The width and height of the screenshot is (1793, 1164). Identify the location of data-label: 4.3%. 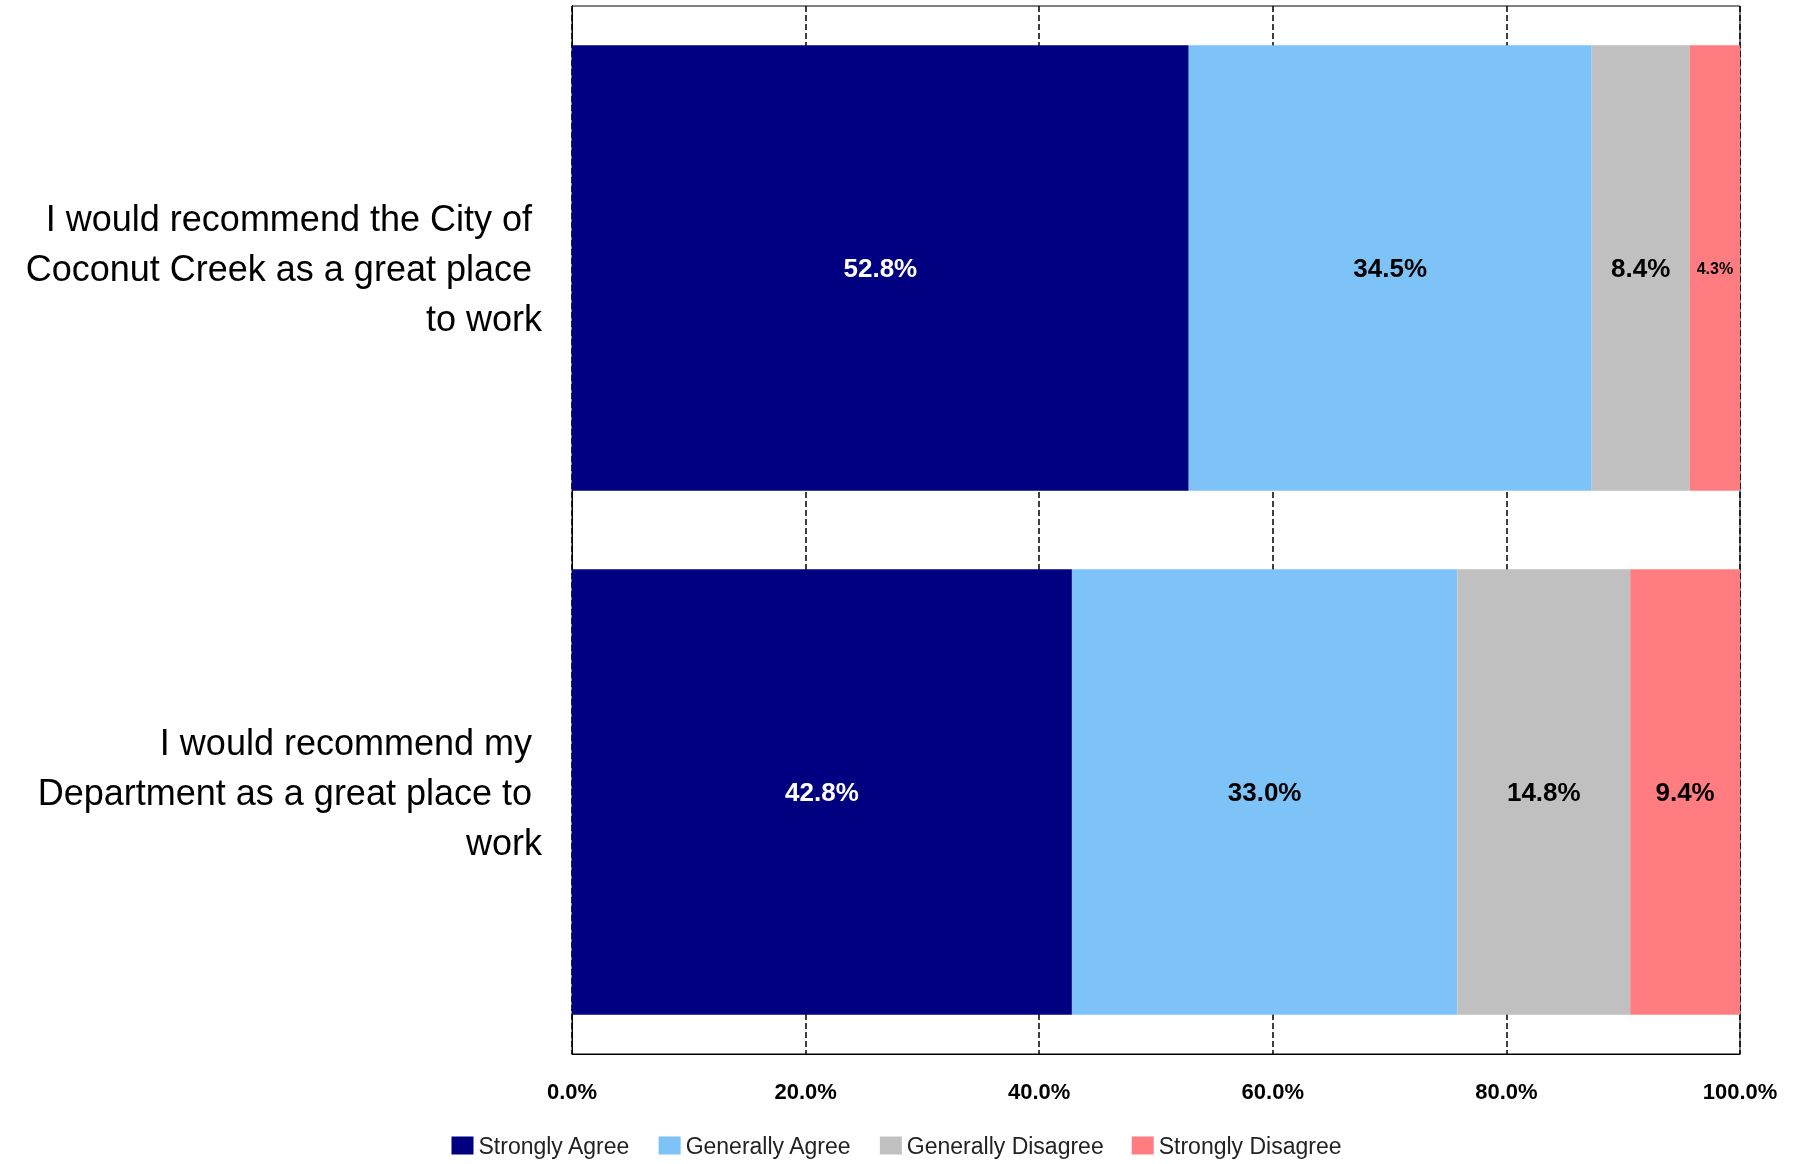
(1715, 268).